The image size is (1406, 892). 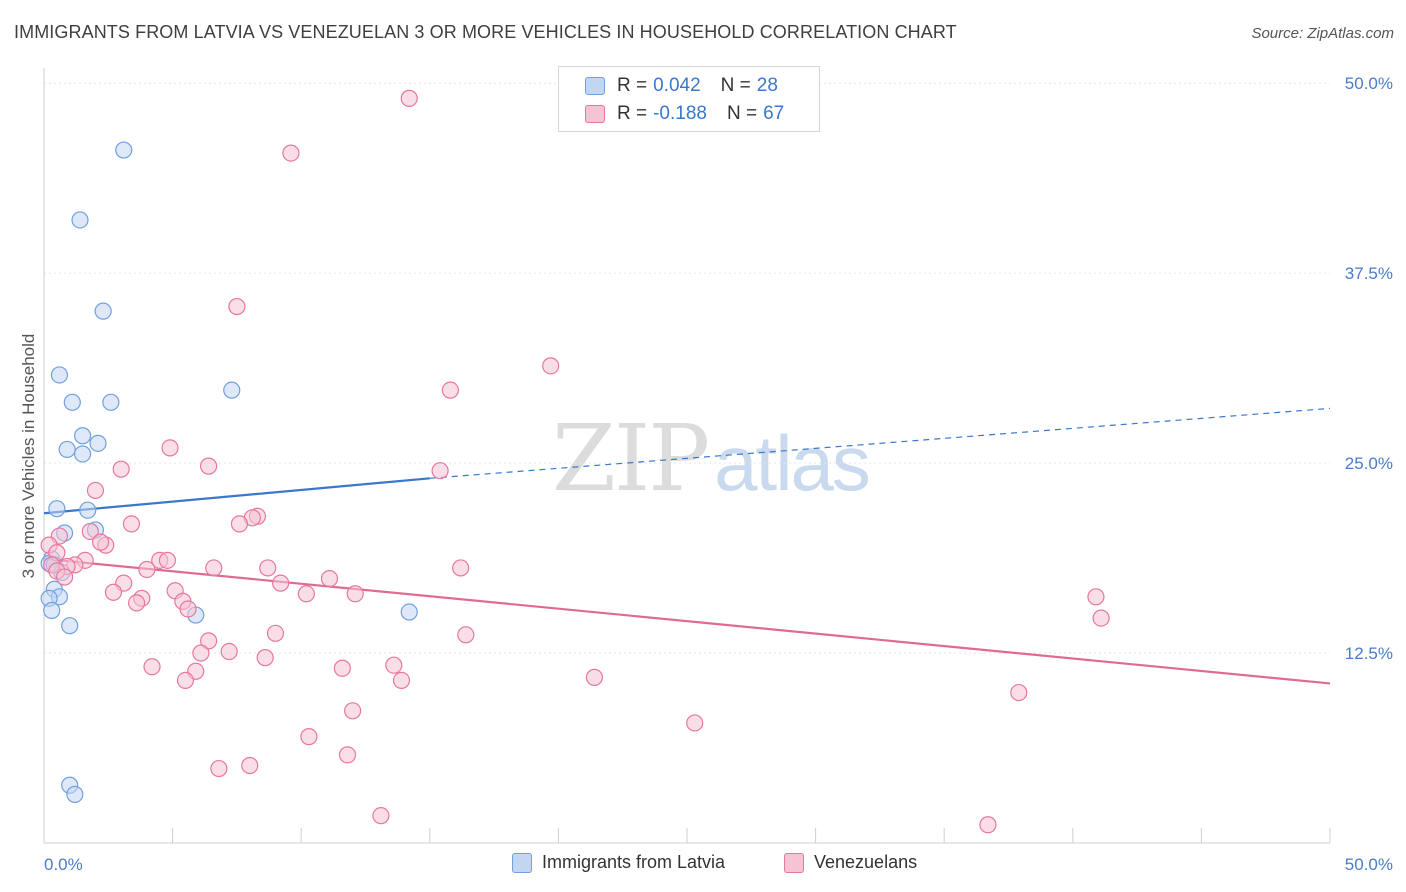 I want to click on y-axis-label: 3 or more Vehicles in Household, so click(x=28, y=456).